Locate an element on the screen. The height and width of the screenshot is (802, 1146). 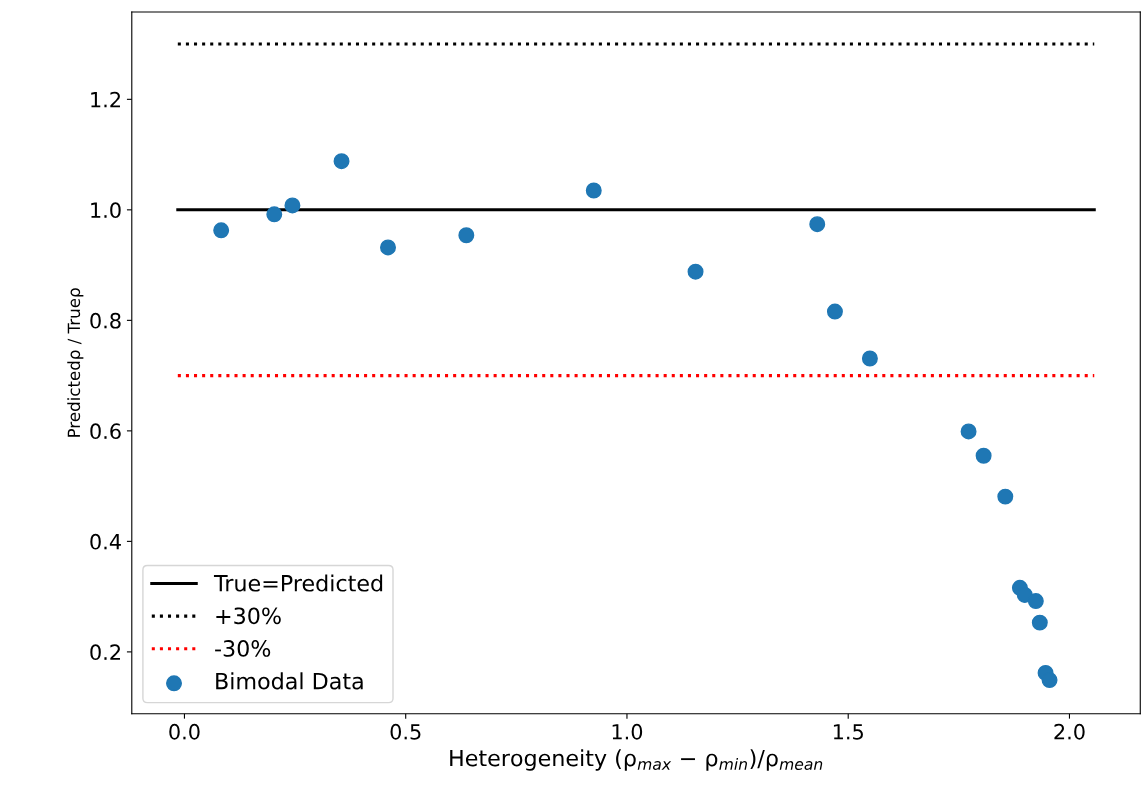
legend-label: +30% is located at coordinates (248, 616).